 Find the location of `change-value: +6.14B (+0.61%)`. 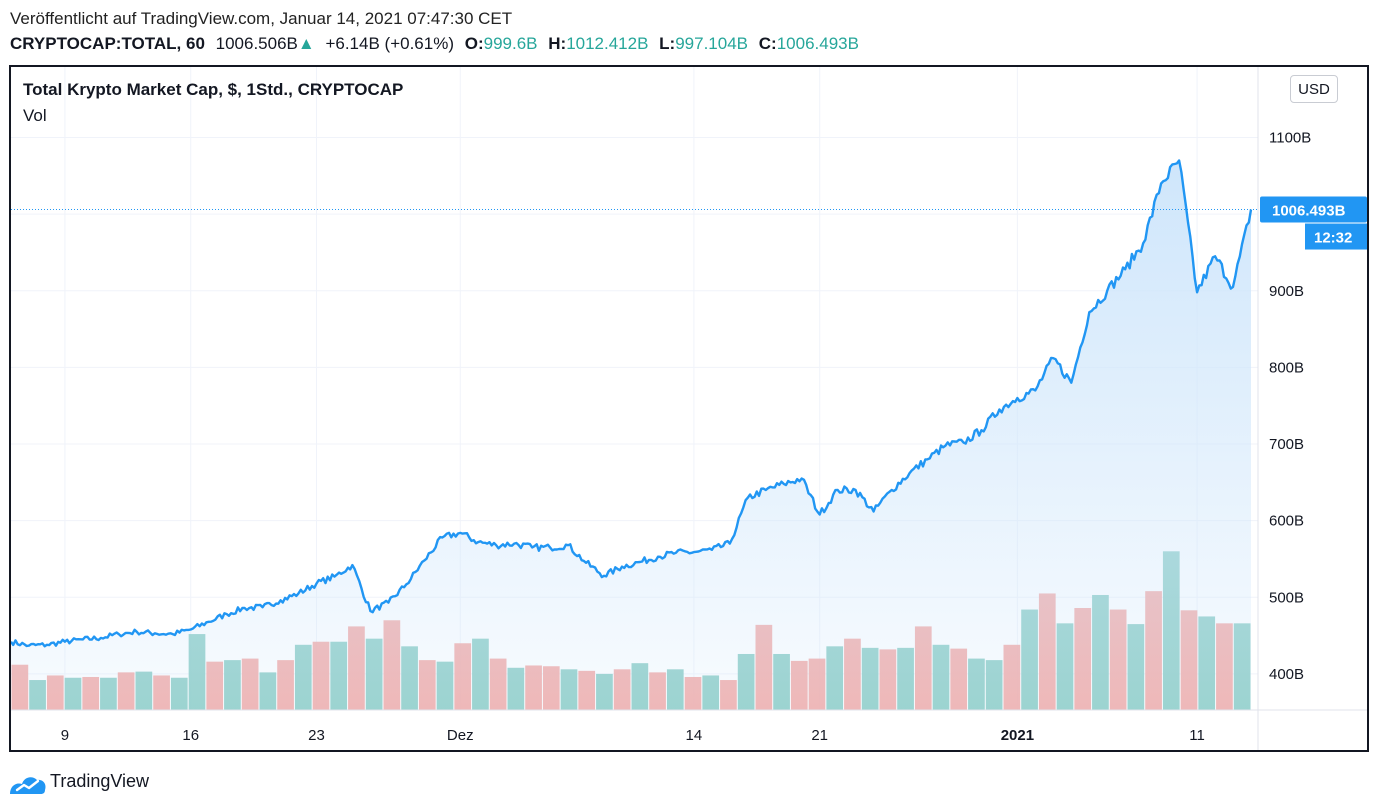

change-value: +6.14B (+0.61%) is located at coordinates (389, 43).